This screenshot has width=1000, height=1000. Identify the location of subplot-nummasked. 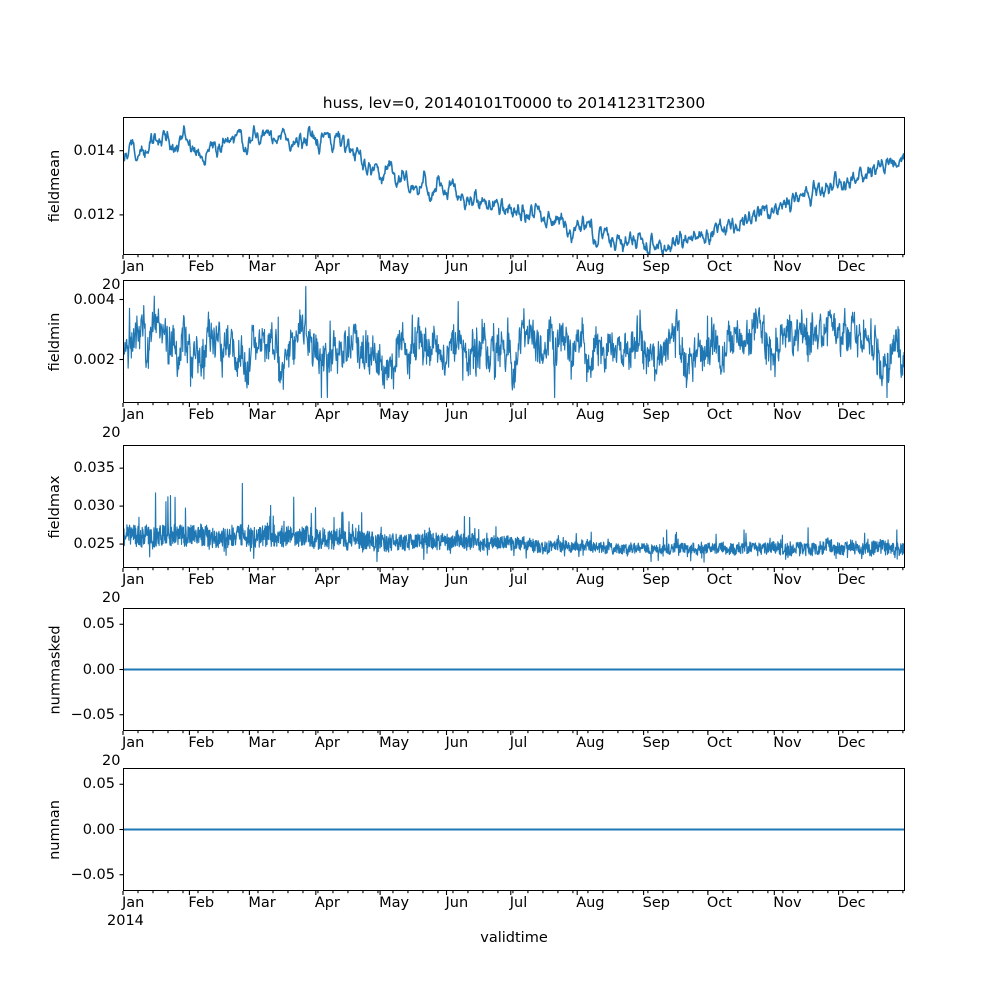
(514, 669).